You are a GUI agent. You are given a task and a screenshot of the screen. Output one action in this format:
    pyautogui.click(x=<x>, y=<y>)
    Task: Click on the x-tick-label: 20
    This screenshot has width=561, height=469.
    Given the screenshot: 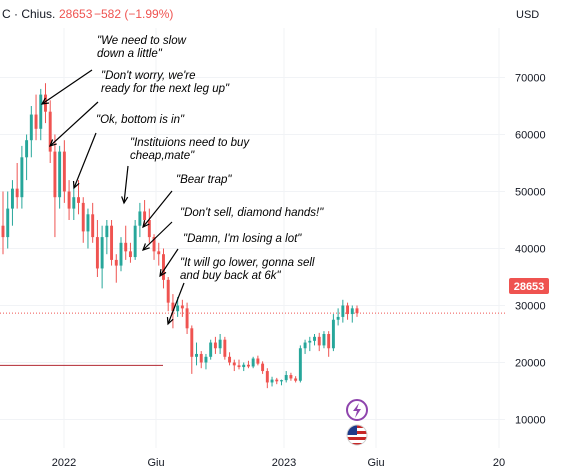 What is the action you would take?
    pyautogui.click(x=499, y=463)
    